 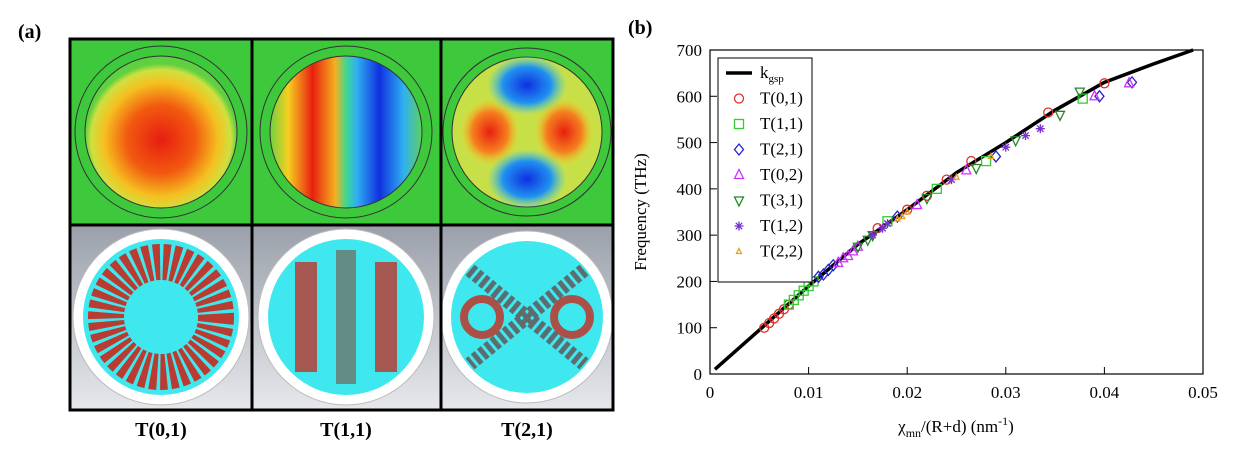 What do you see at coordinates (1003, 421) in the screenshot?
I see `x-label-part: -1` at bounding box center [1003, 421].